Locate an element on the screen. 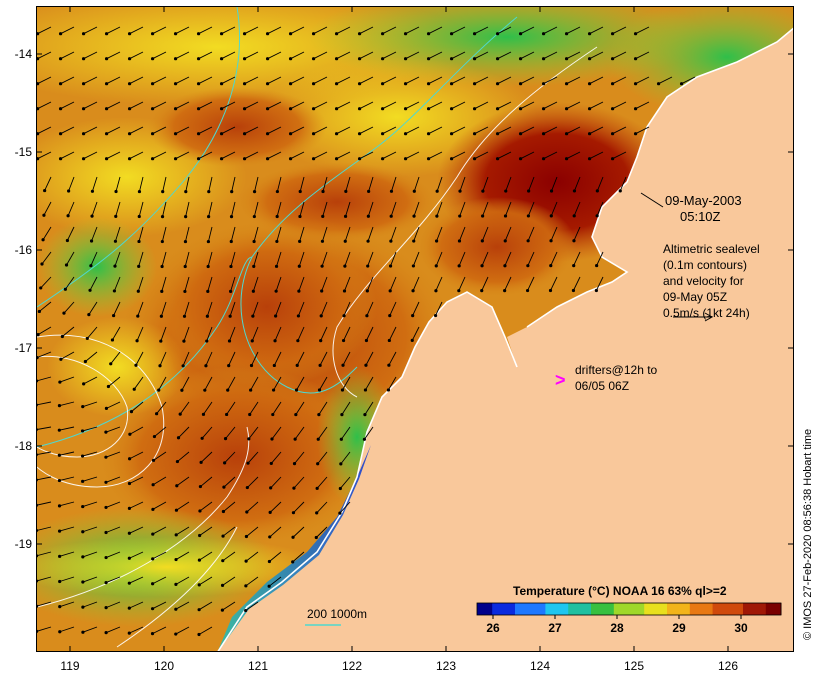  colorbar-tick-label: 26 is located at coordinates (493, 628).